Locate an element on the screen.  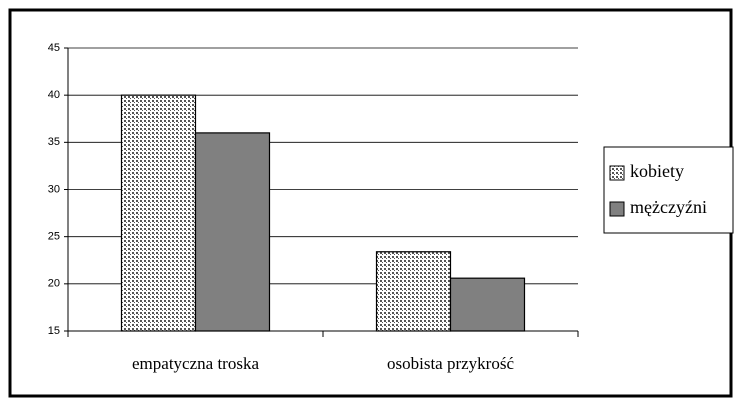
y-tick-label: 45 is located at coordinates (54, 48).